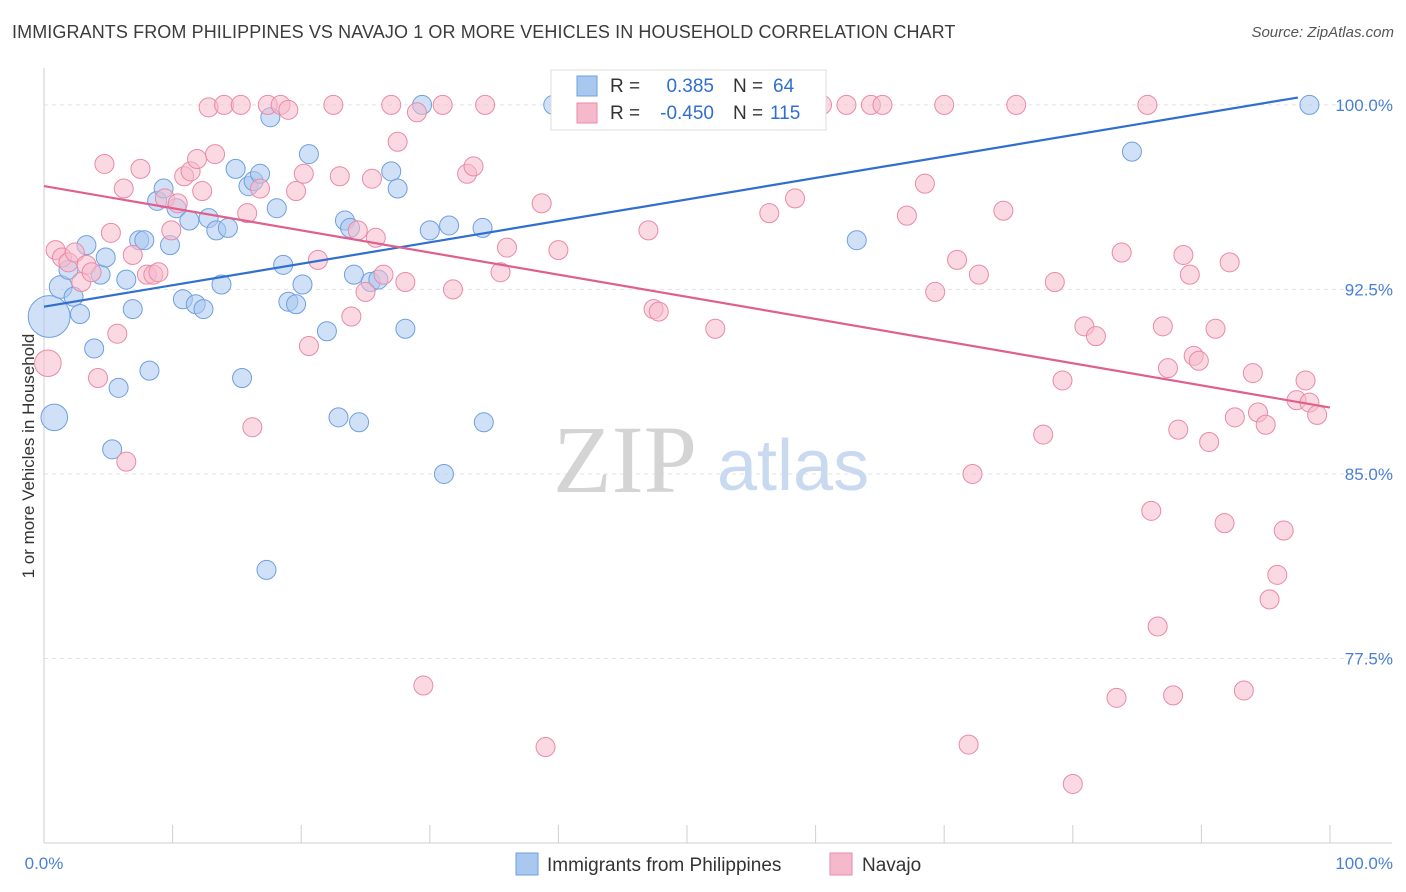 This screenshot has width=1406, height=892. I want to click on y-tick-label-0: 100.0%, so click(1364, 105).